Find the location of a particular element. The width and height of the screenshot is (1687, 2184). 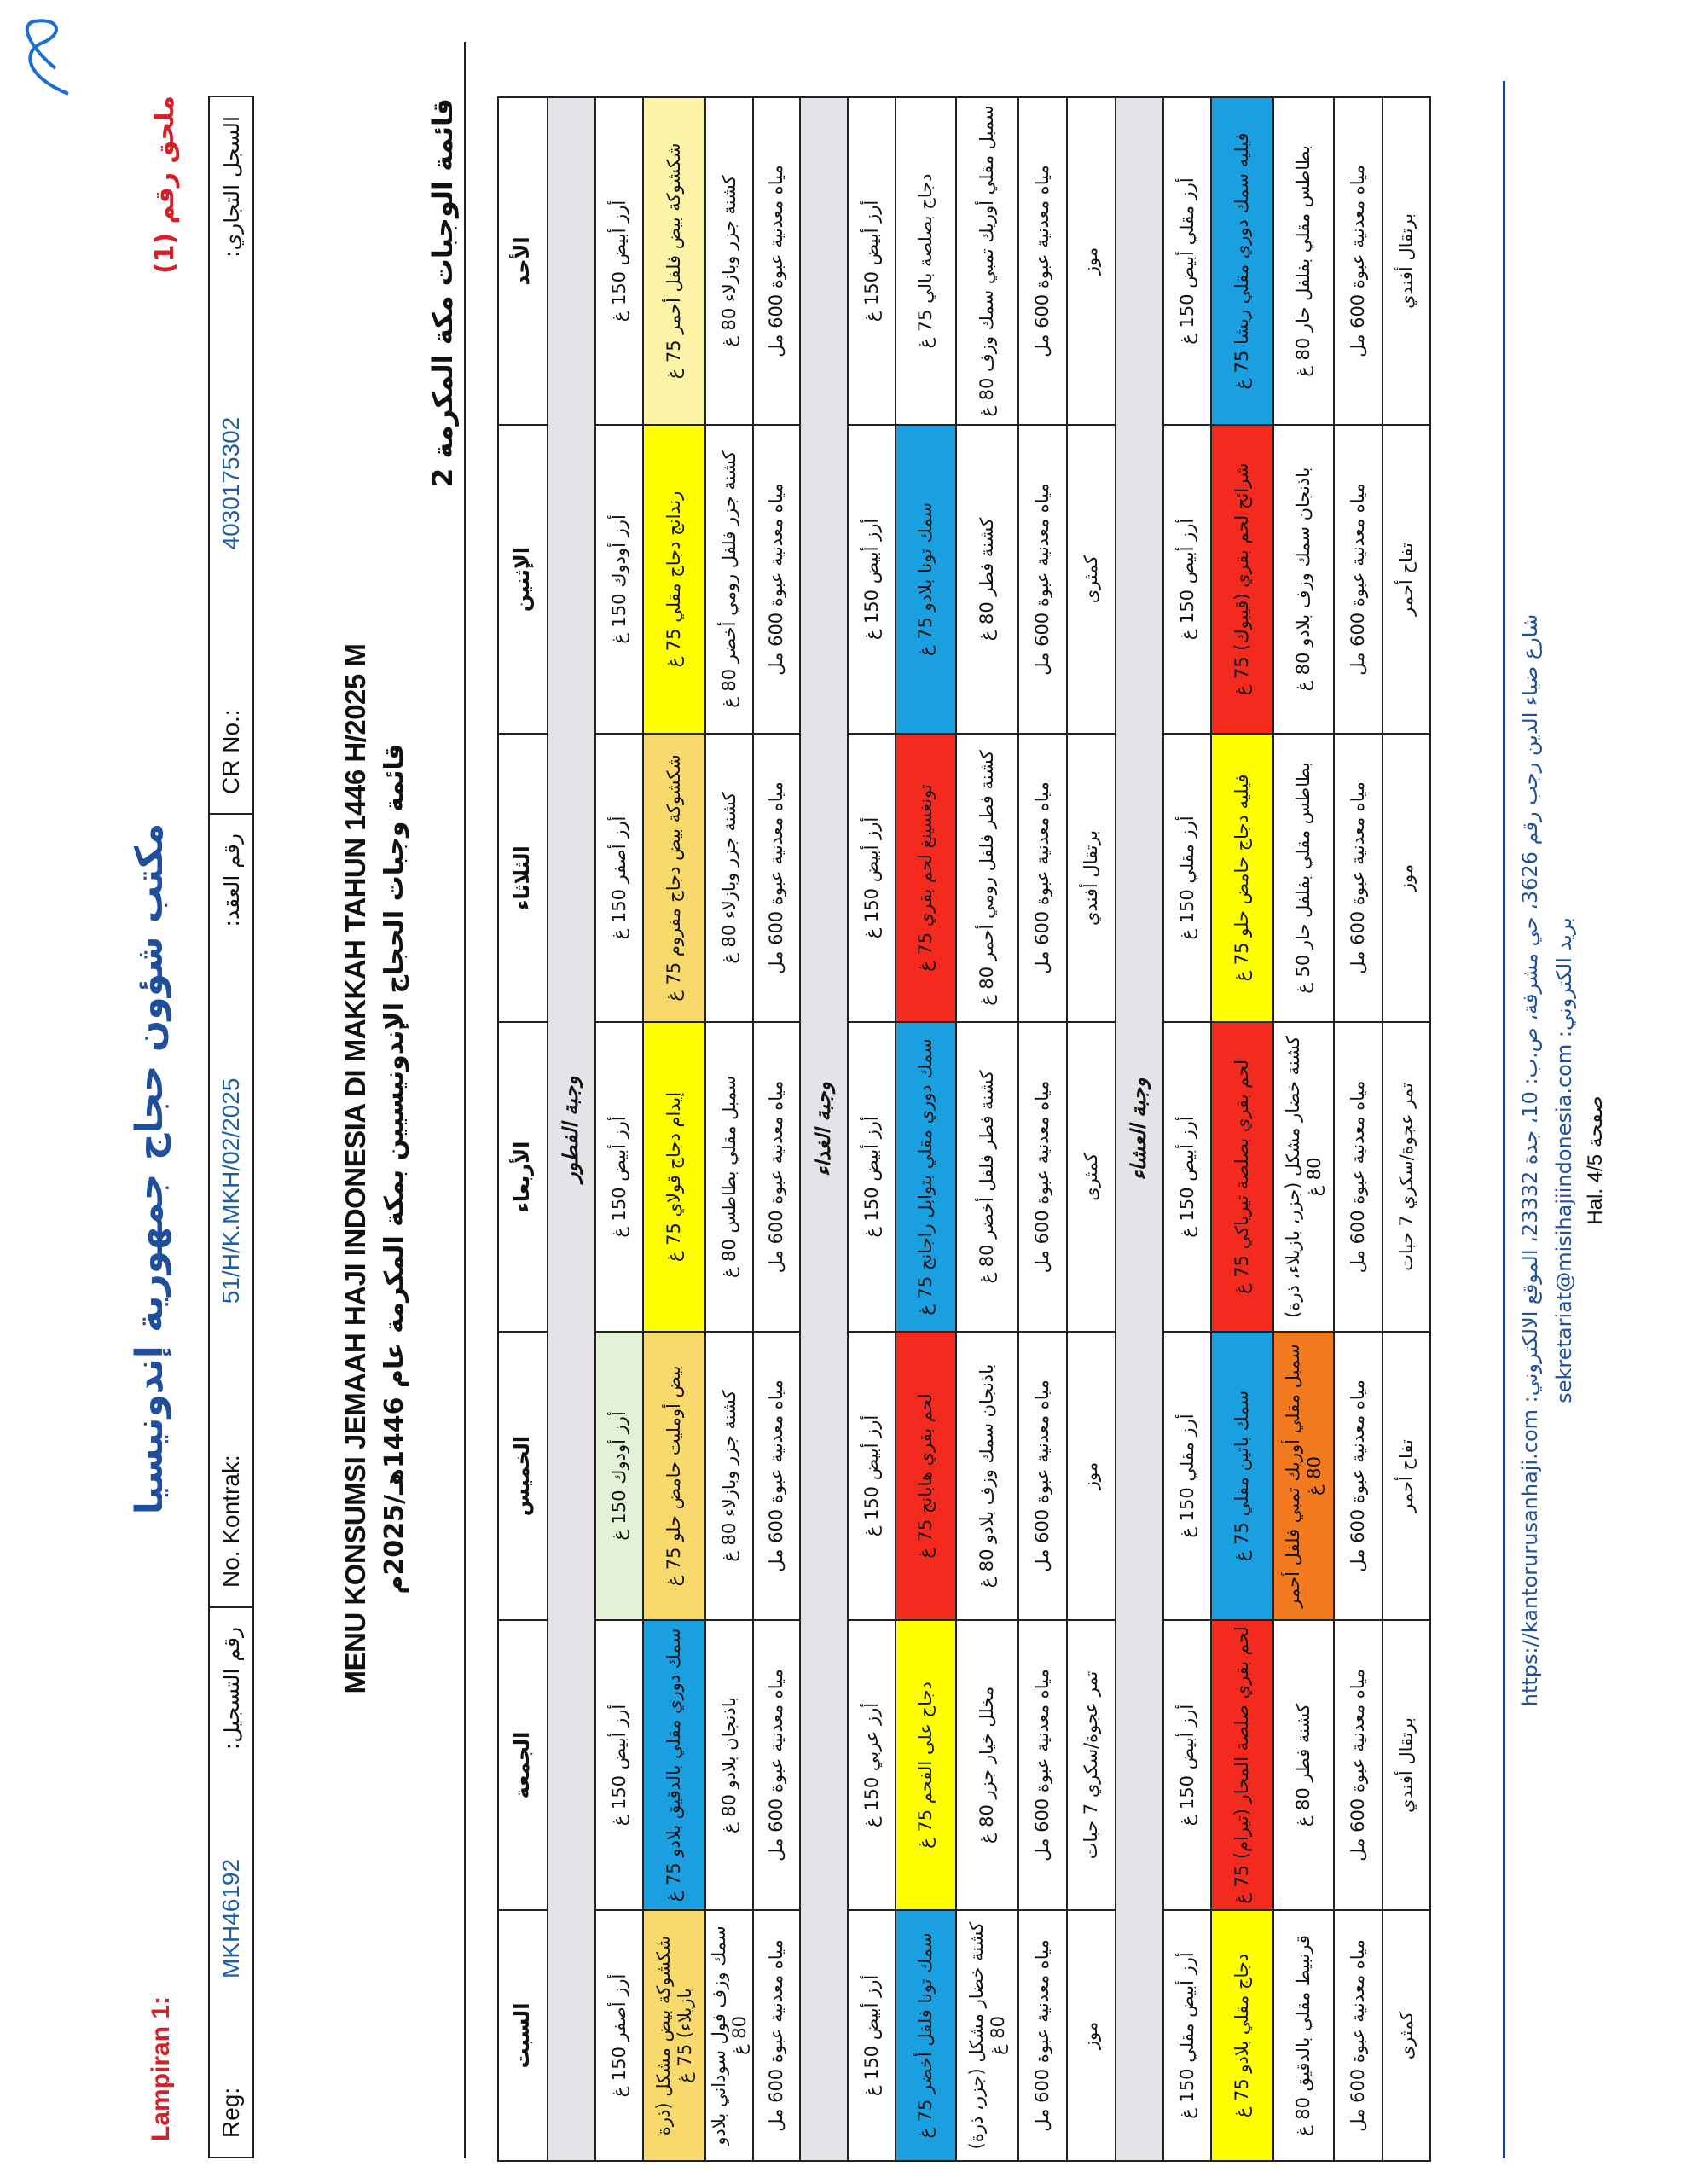

annex-label-arabic: ملحق رقم (1) is located at coordinates (165, 186).